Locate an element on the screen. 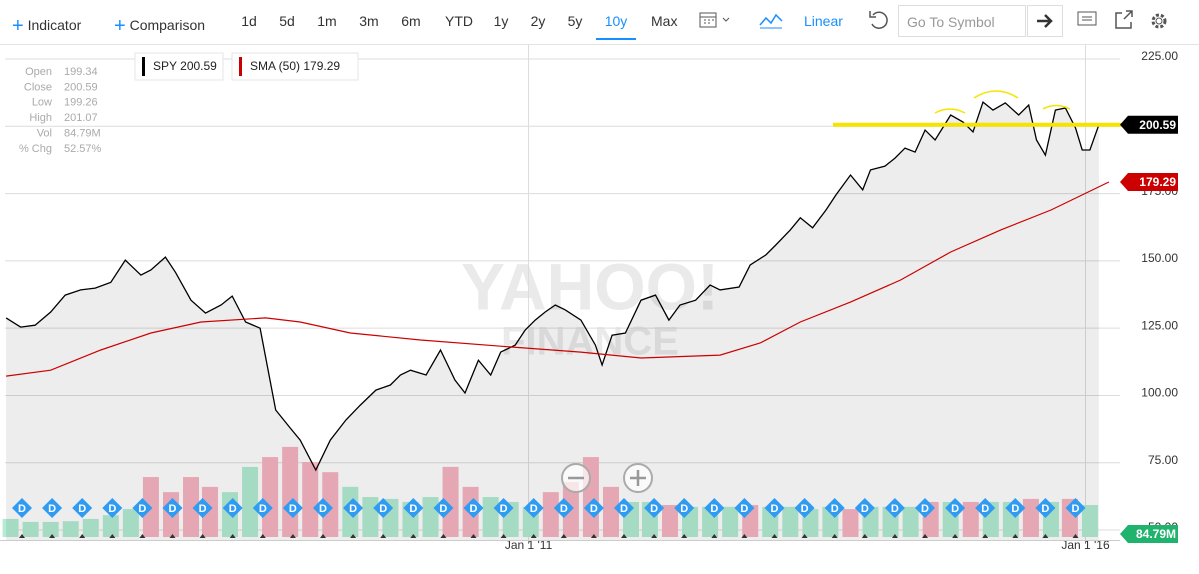 The width and height of the screenshot is (1199, 574). y-tick-label: 125.00 is located at coordinates (1159, 325).